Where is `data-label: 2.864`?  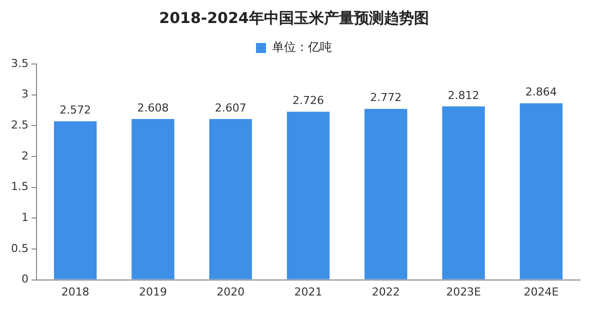
data-label: 2.864 is located at coordinates (541, 92).